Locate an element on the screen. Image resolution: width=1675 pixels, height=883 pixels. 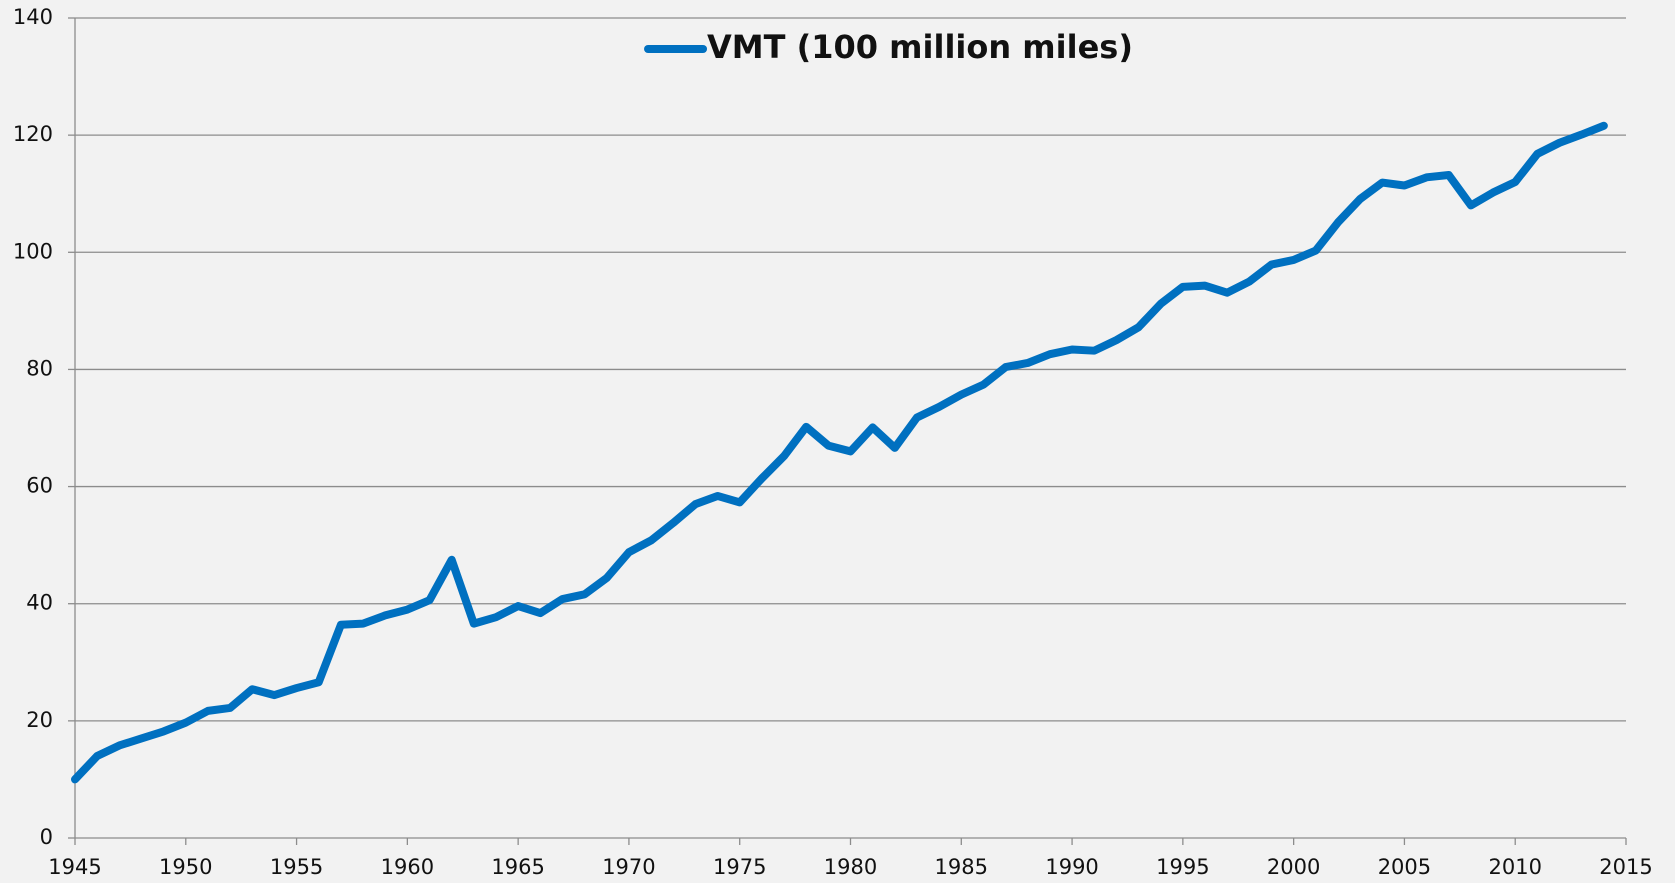
x-tick-label: 2000 is located at coordinates (1293, 867).